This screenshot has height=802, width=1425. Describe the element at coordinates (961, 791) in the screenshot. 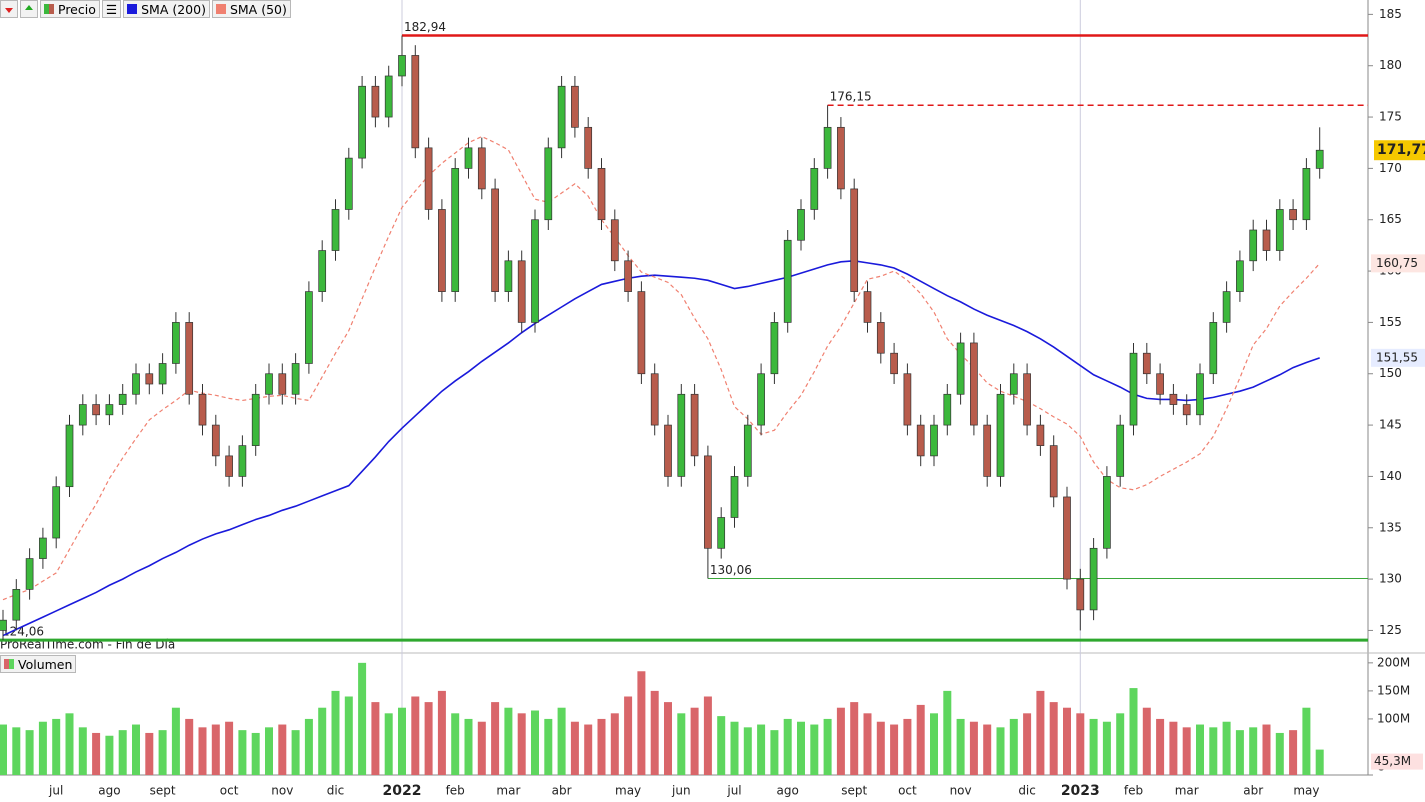

I see `x-tick-label: nov` at that location.